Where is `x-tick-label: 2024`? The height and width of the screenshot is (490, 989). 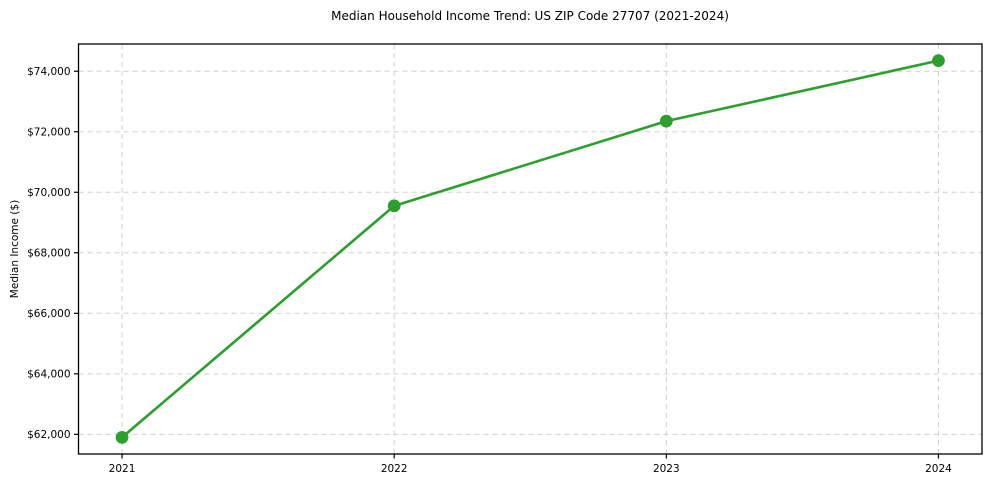
x-tick-label: 2024 is located at coordinates (938, 469).